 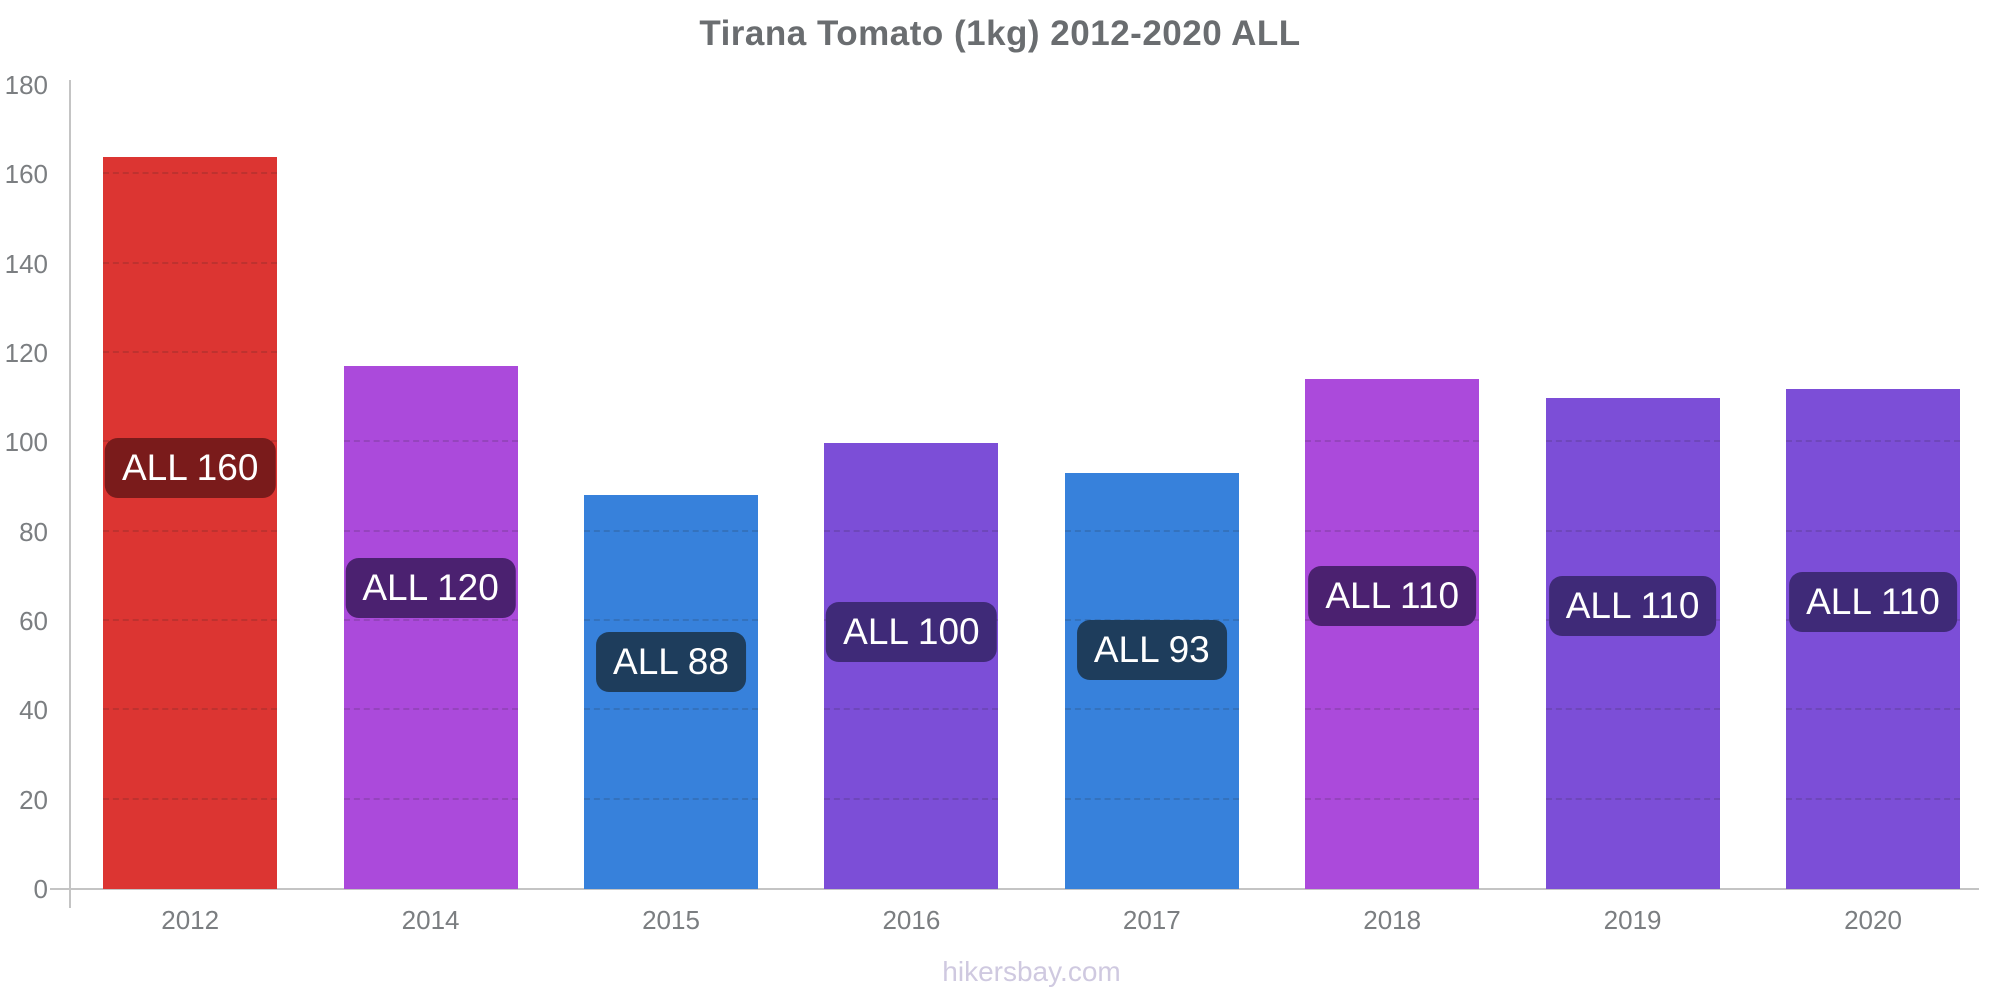 I want to click on y-axis-line, so click(x=70, y=494).